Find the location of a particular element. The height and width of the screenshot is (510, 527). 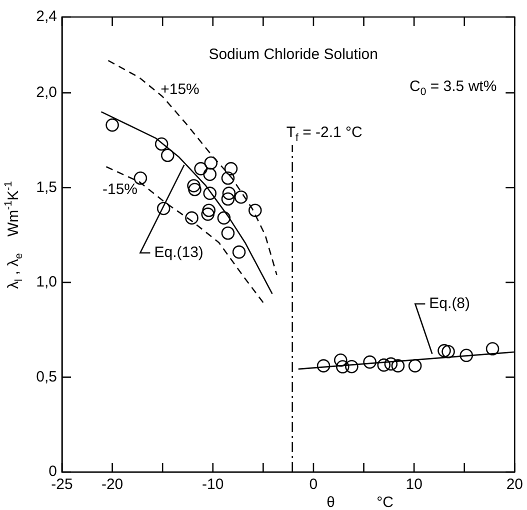

text: λl , λe Wm-1K-1 is located at coordinates (14, 235).